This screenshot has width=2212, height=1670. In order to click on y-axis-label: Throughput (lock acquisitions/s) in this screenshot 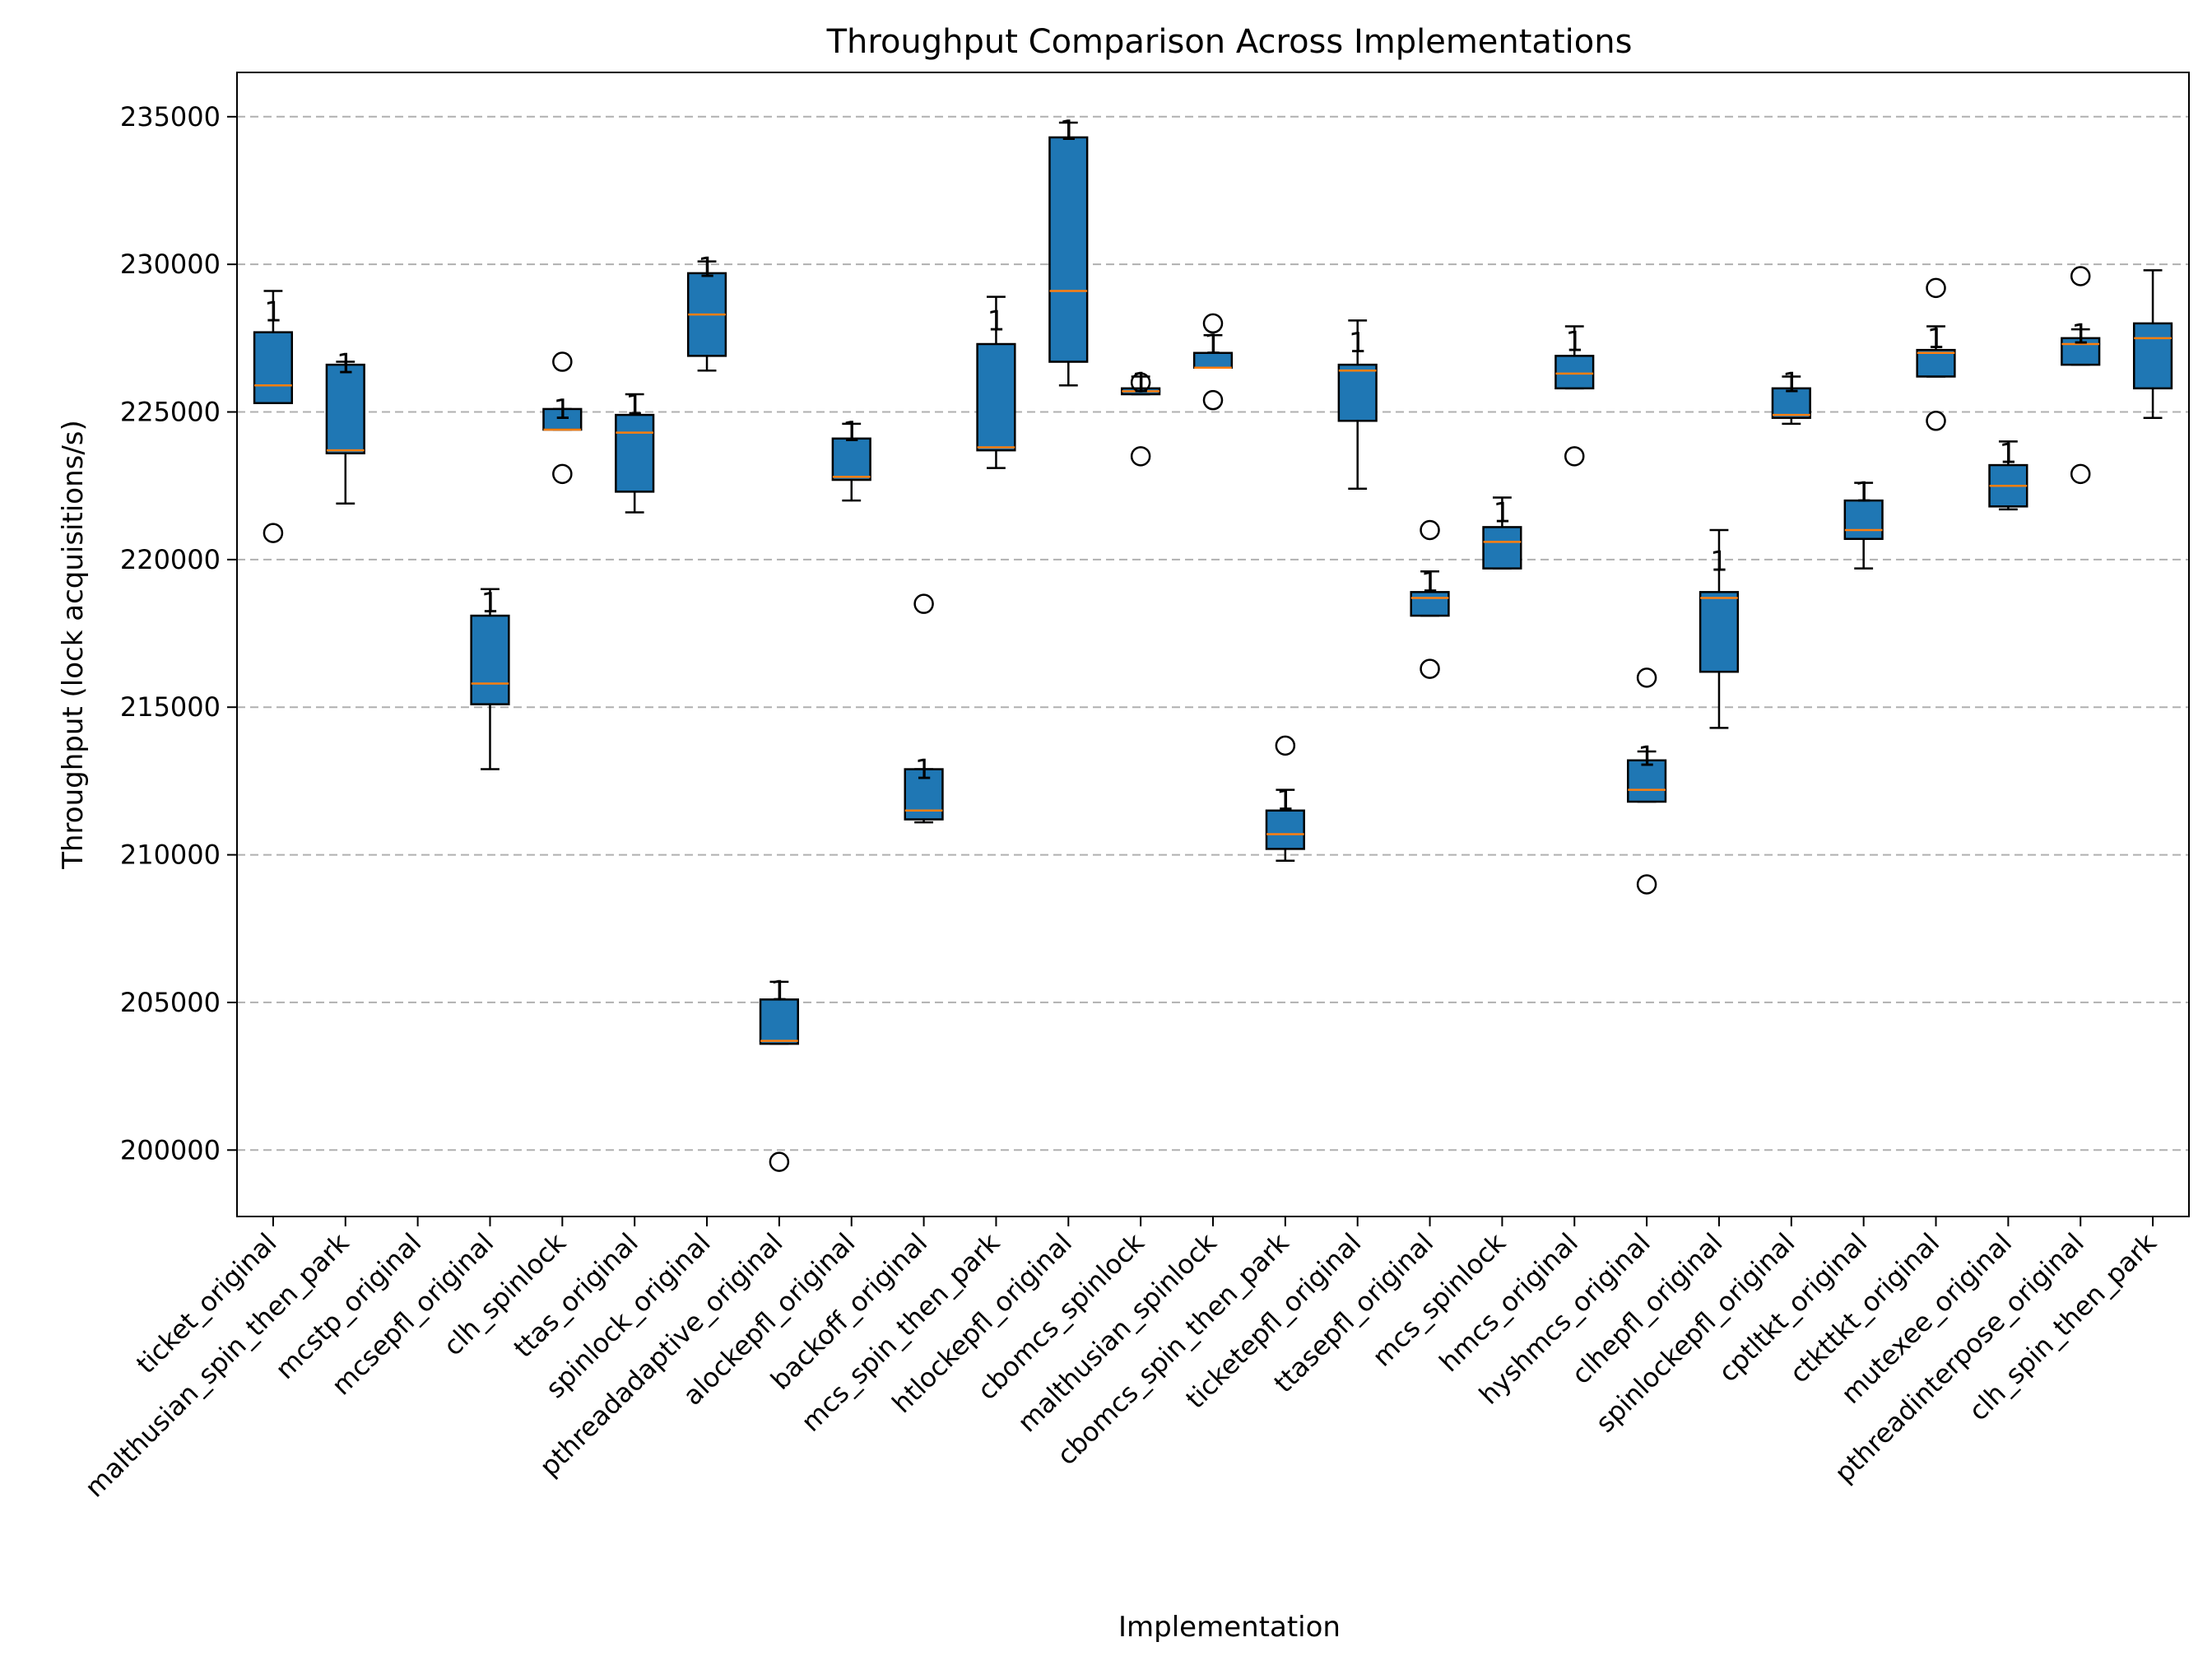, I will do `click(73, 645)`.